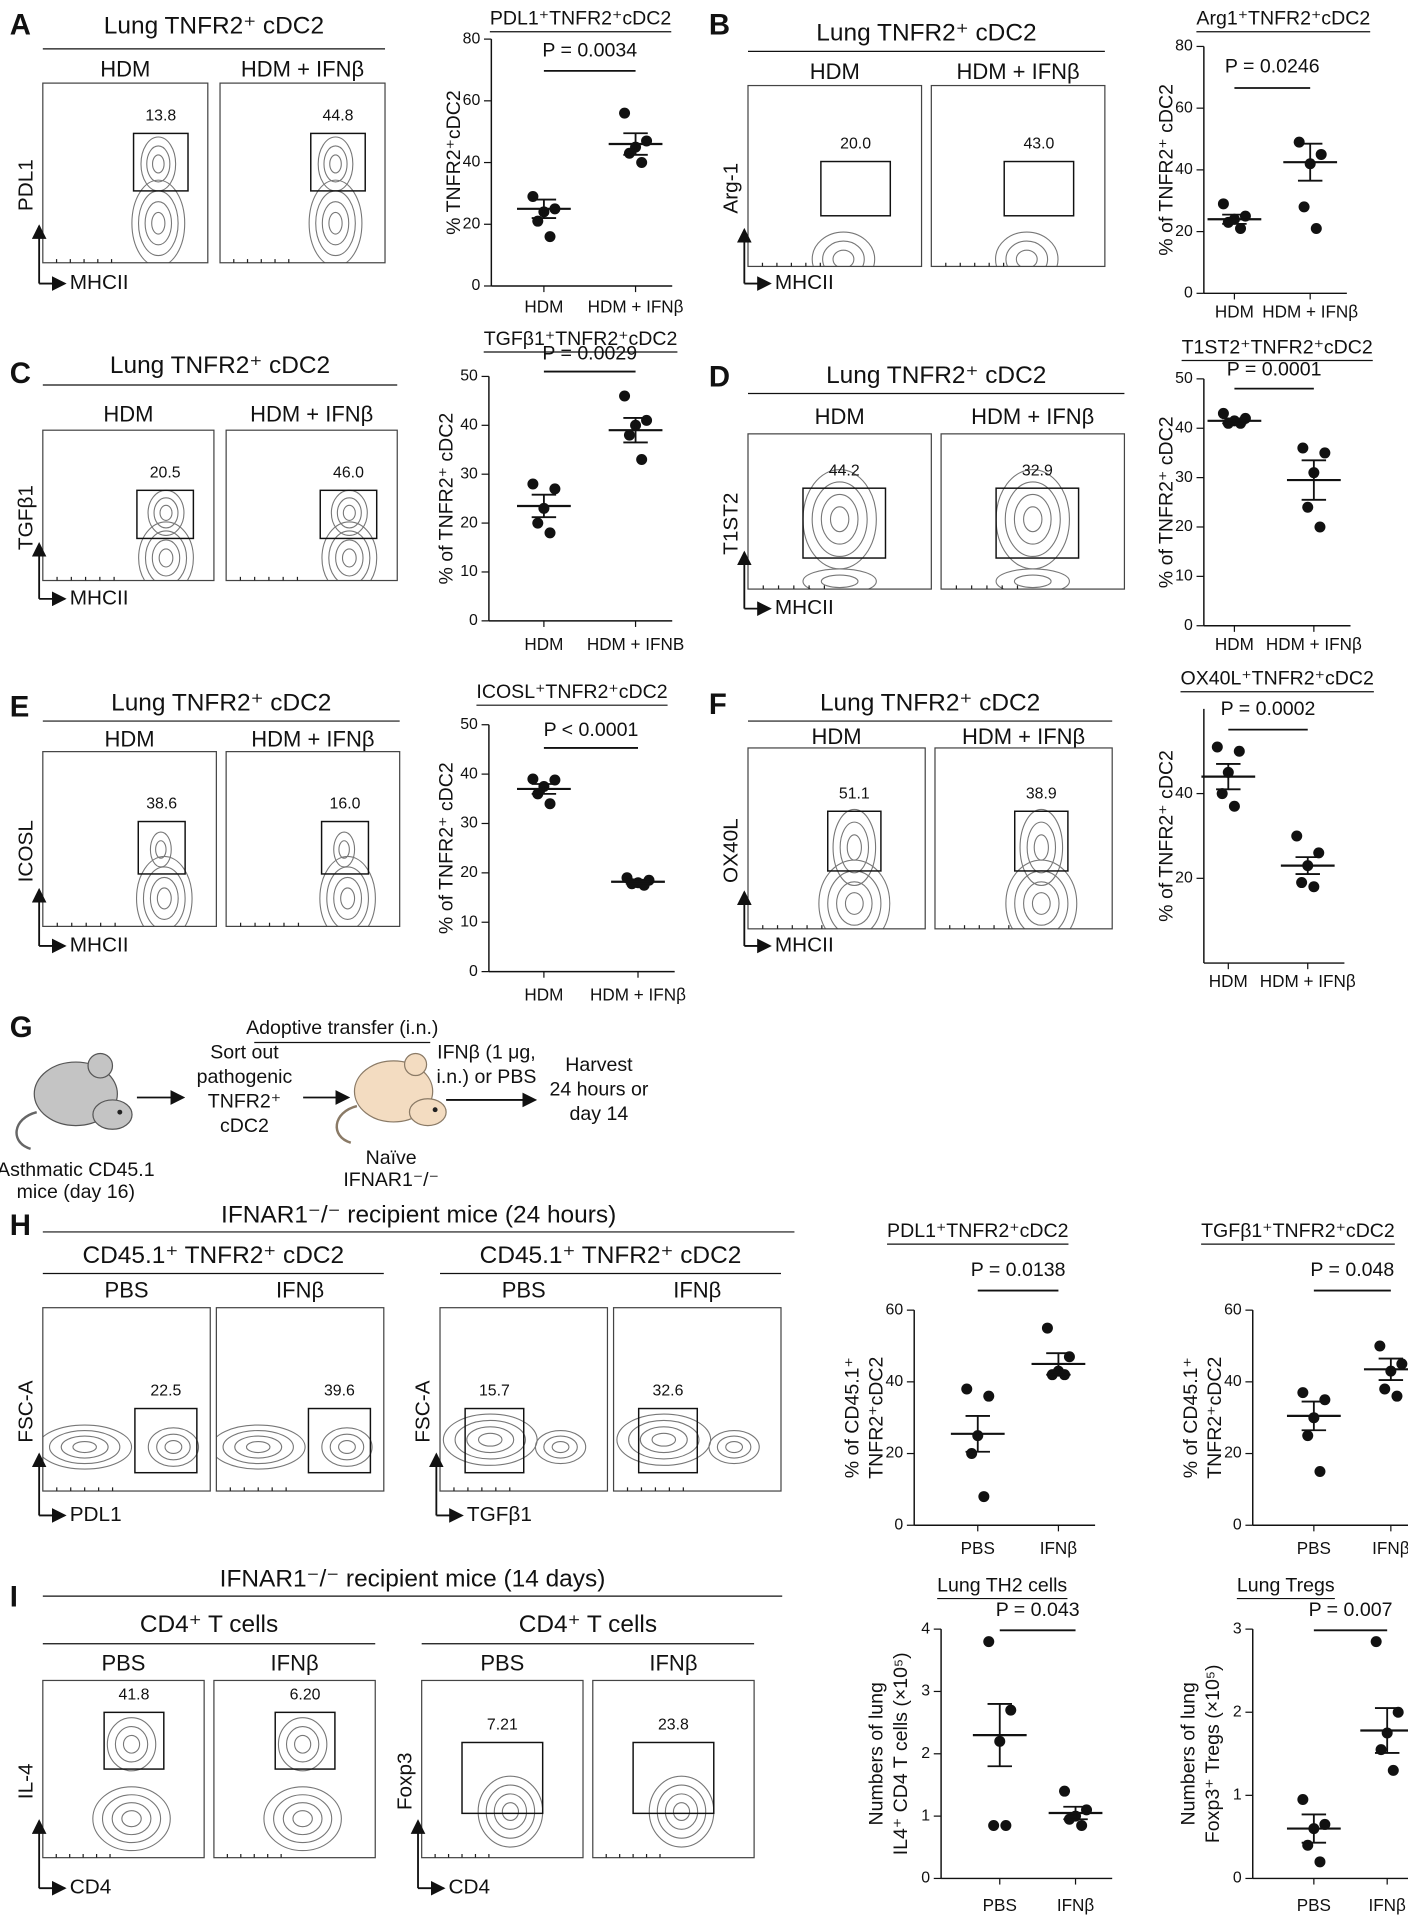 The width and height of the screenshot is (1408, 1920). Describe the element at coordinates (25, 517) in the screenshot. I see `y-marker: TGFβ1` at that location.